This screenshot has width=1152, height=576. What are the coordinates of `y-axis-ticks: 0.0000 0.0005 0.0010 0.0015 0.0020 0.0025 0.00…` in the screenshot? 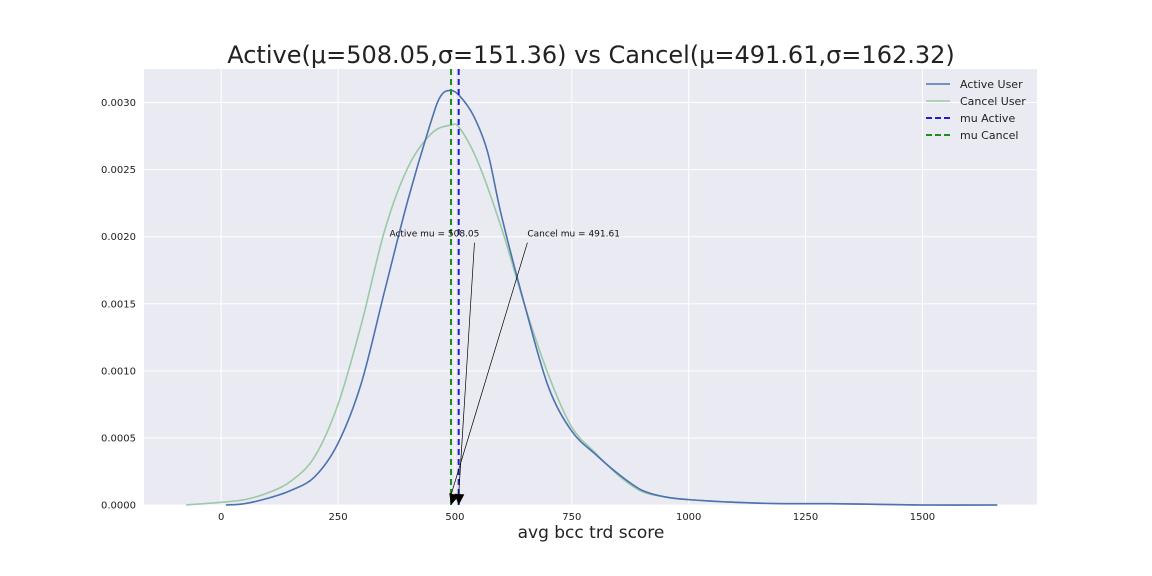 It's located at (118, 304).